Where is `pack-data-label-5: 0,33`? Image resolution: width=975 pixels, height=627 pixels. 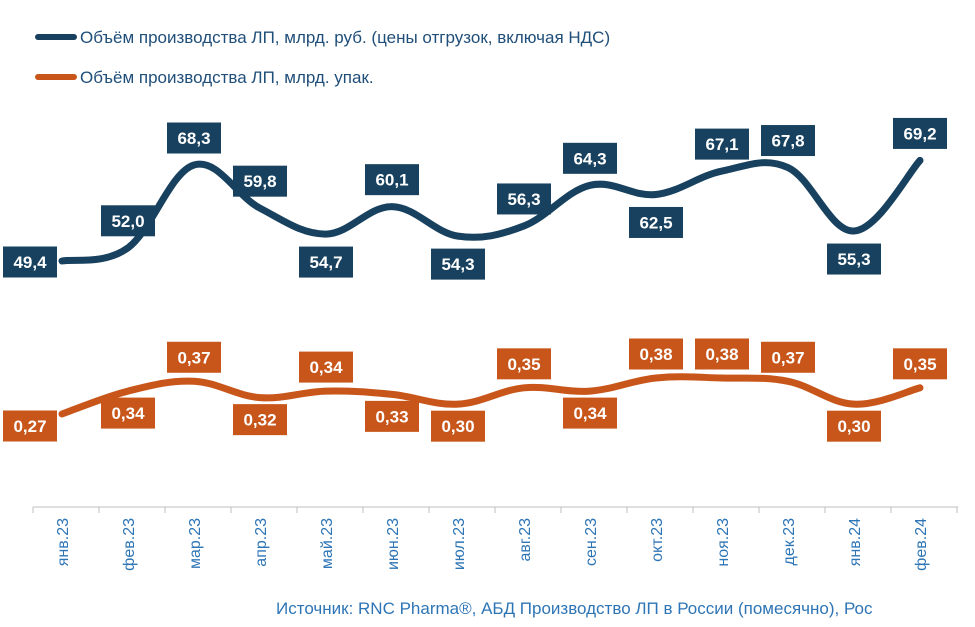 pack-data-label-5: 0,33 is located at coordinates (391, 416).